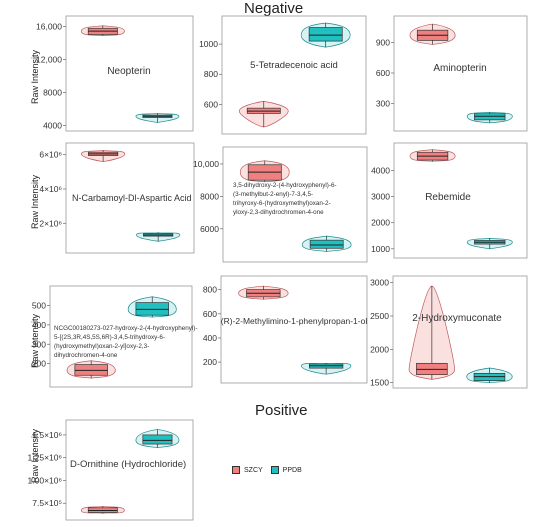  I want to click on chart-title: 2-Hydroxymuconate, so click(457, 318).